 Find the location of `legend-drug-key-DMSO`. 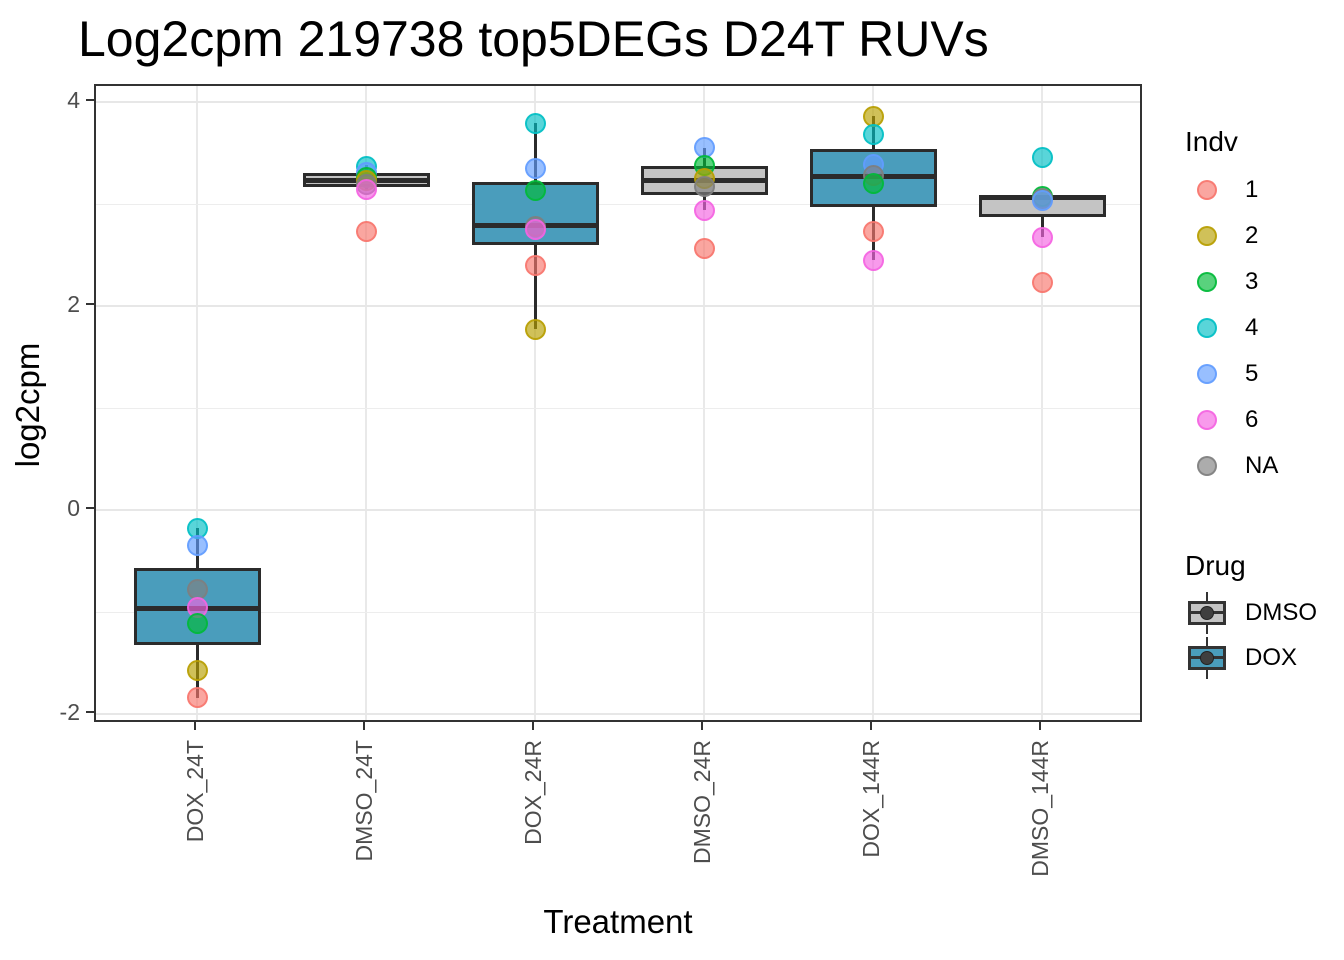

legend-drug-key-DMSO is located at coordinates (1207, 613).